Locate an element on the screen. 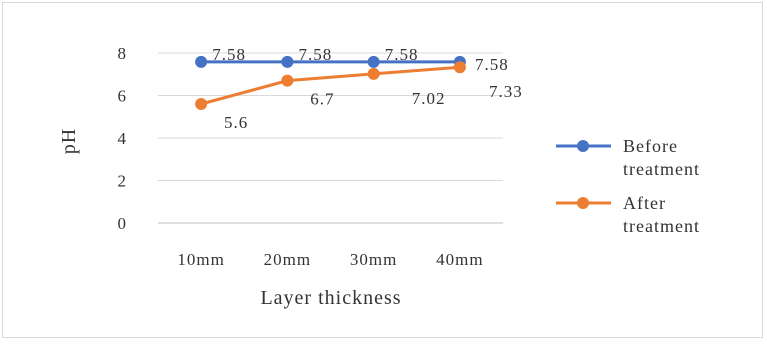  x-tick-label: 10mm is located at coordinates (200, 259).